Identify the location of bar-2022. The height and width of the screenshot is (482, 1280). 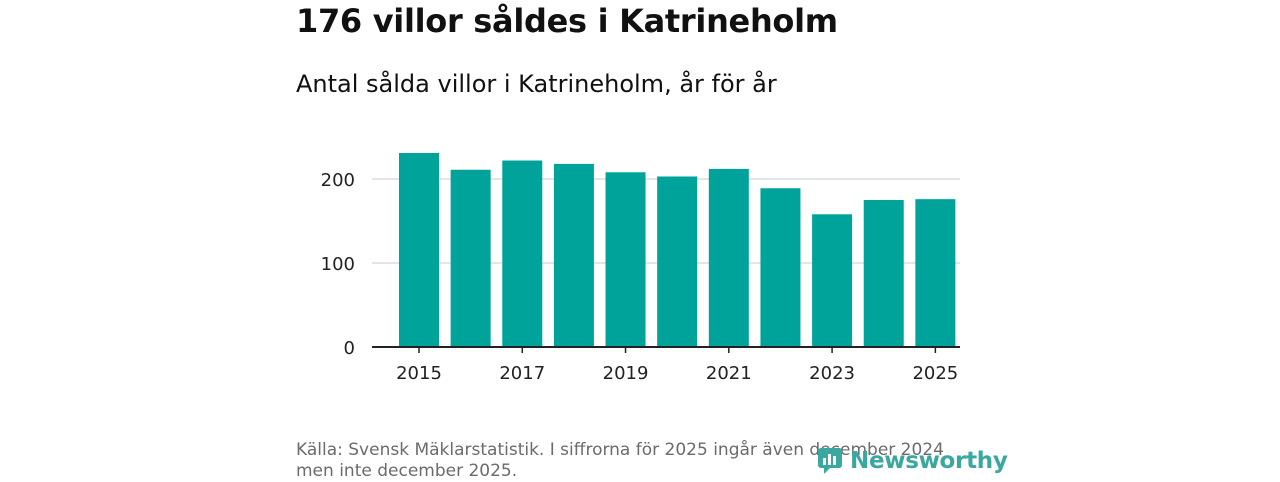
(780, 267).